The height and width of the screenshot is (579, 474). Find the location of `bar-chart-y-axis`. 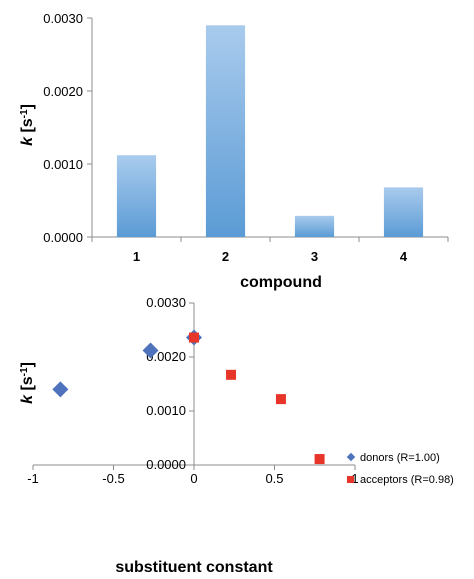

bar-chart-y-axis is located at coordinates (90, 127).